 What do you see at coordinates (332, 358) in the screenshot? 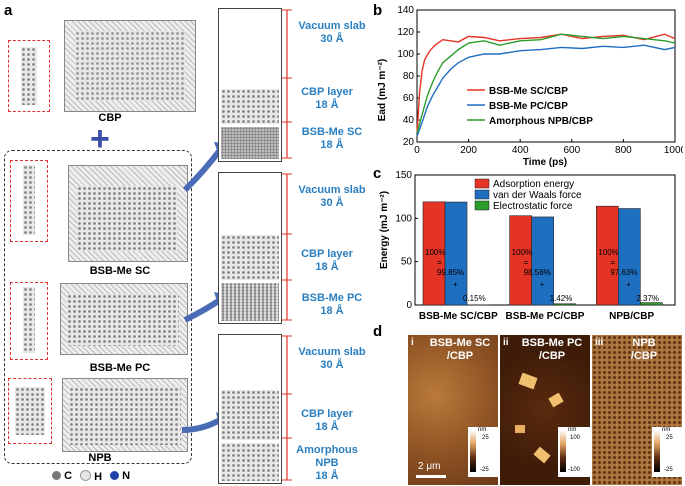
I see `slab-npb-vacuum-label: Vacuum slab 30 Å` at bounding box center [332, 358].